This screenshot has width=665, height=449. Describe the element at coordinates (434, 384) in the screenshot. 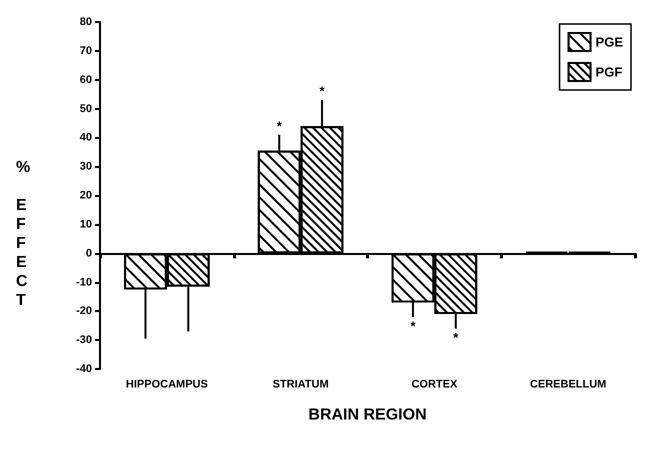

I see `x-tick-label: CORTEX` at that location.